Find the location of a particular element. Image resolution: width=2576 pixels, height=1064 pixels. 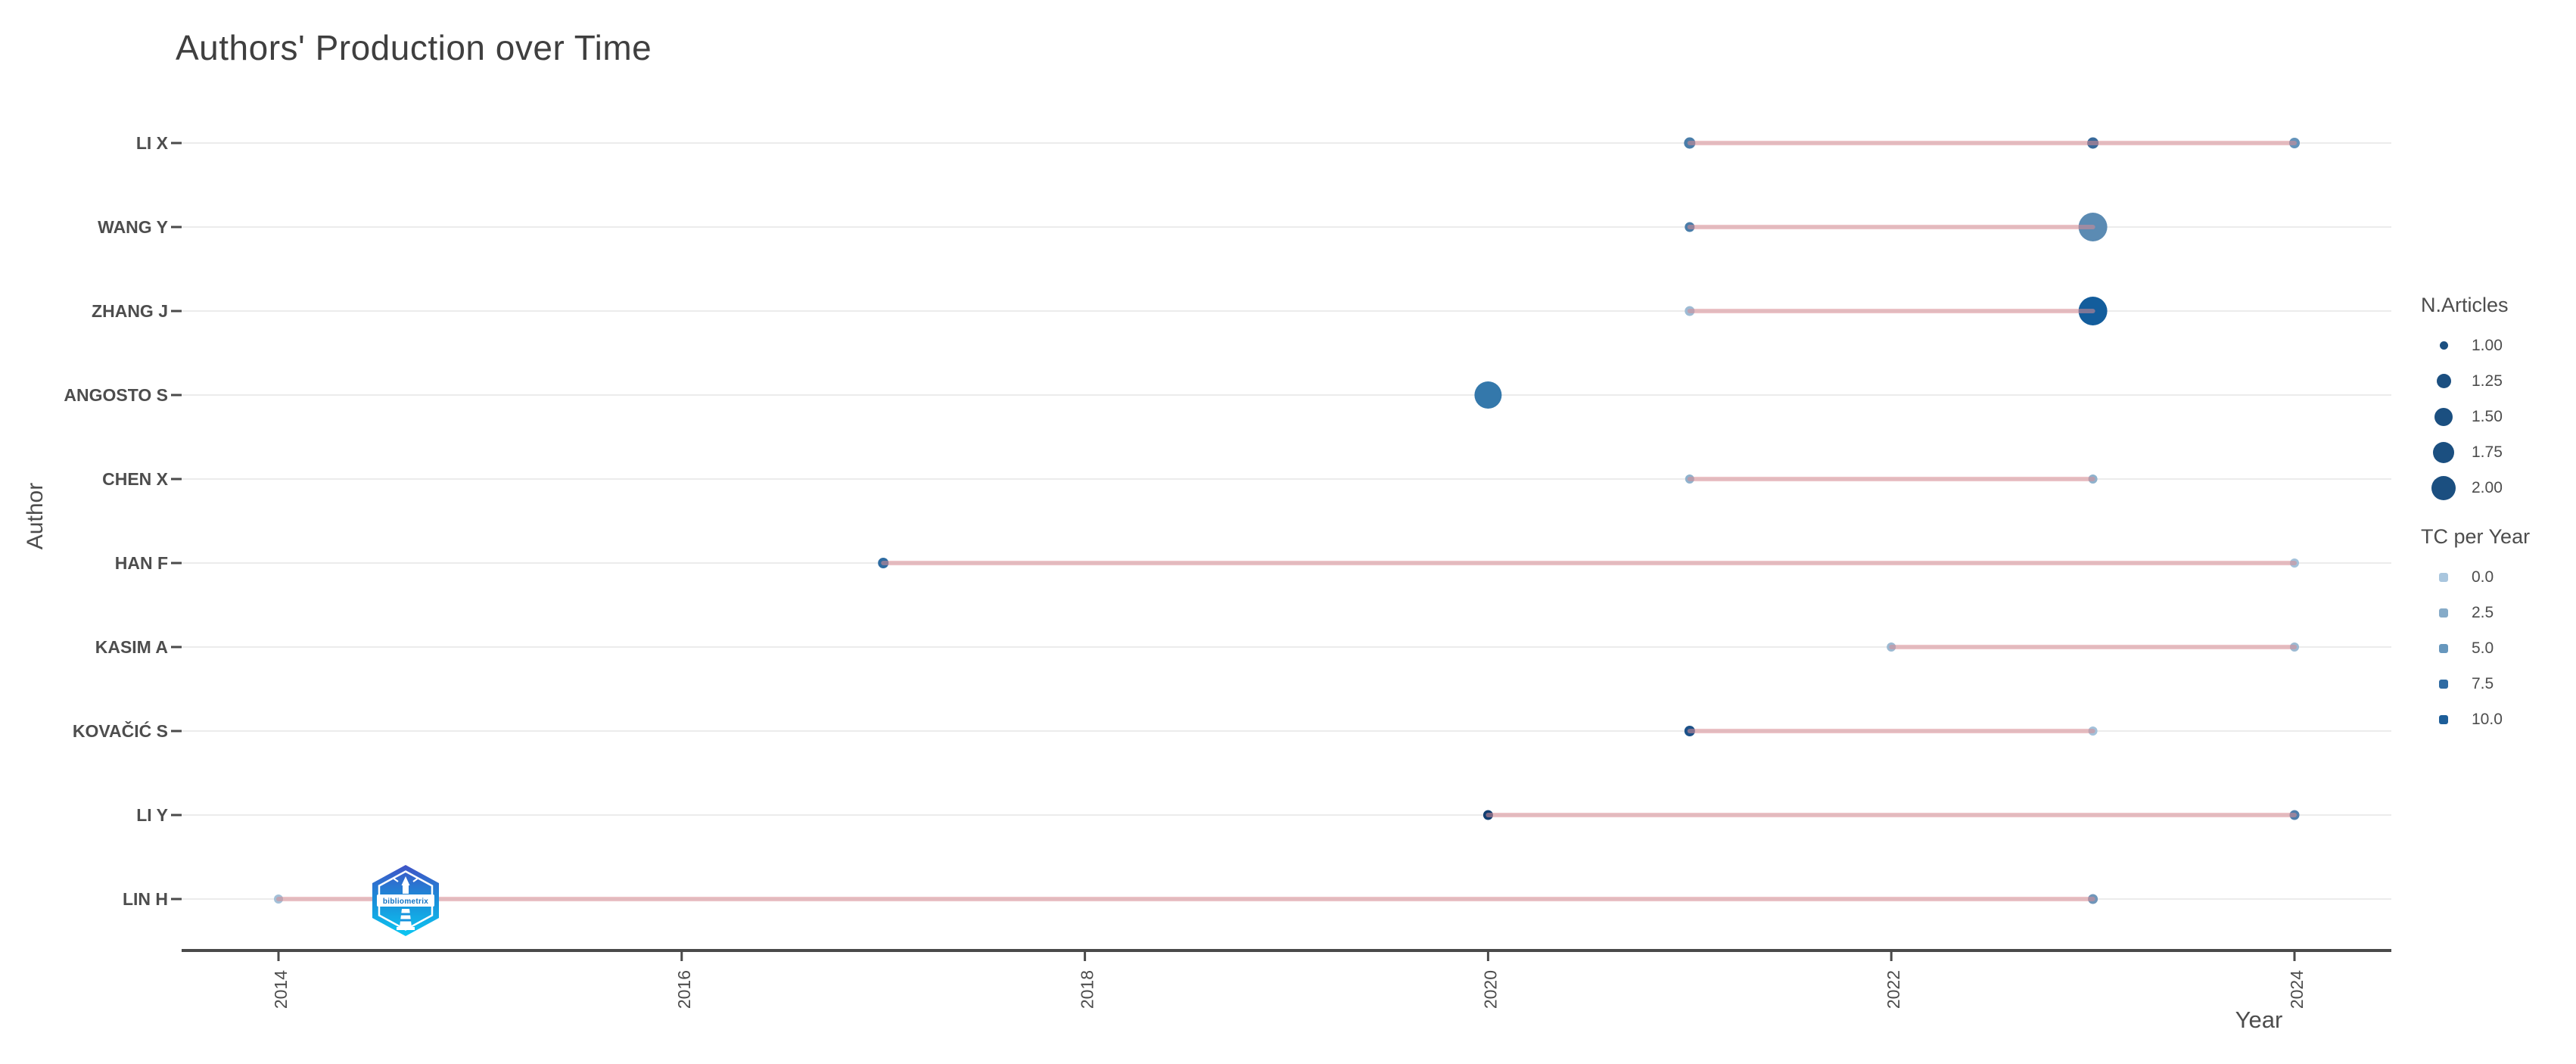

color-legend-items: 0.0 2.5 5.0 7.5 10.0 is located at coordinates (2493, 648).